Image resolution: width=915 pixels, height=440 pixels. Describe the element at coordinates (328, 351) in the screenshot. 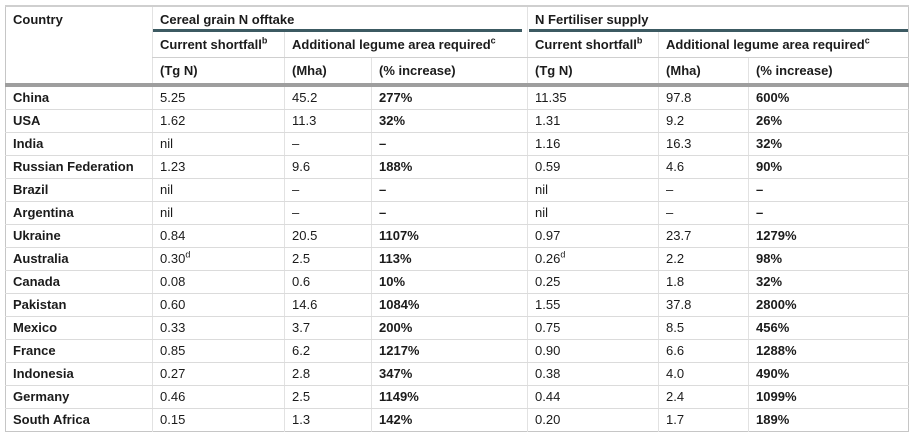

I see `cell-cereal-mha: 6.2` at that location.